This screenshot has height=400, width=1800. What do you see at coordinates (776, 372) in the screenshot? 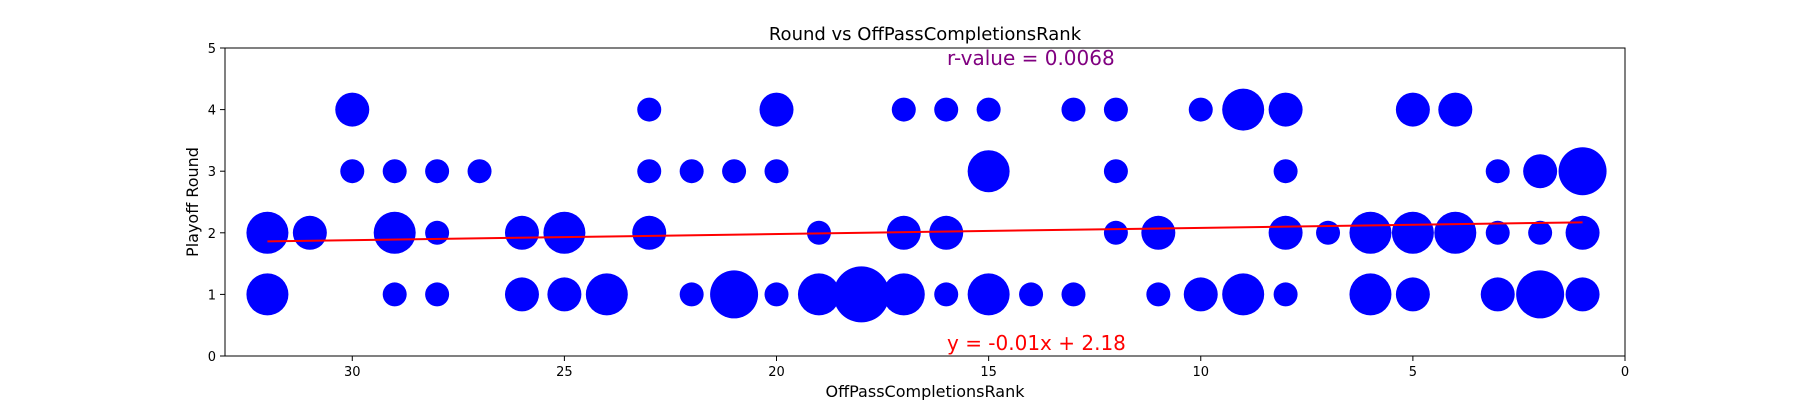
I see `x-tick-label: 20` at bounding box center [776, 372].